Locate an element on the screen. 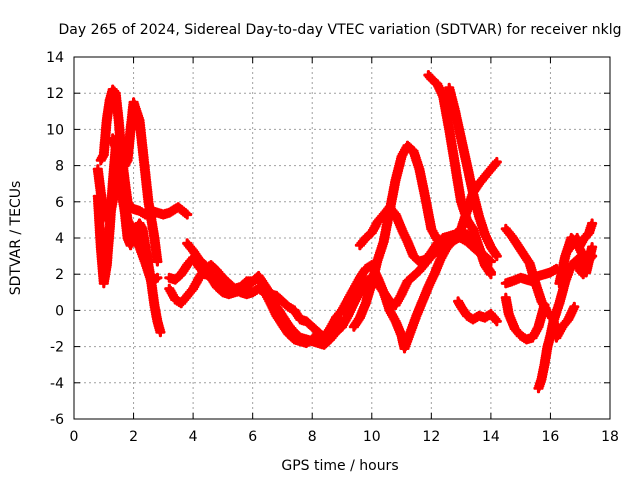 The width and height of the screenshot is (640, 480). x-tick-label: 16 is located at coordinates (551, 437).